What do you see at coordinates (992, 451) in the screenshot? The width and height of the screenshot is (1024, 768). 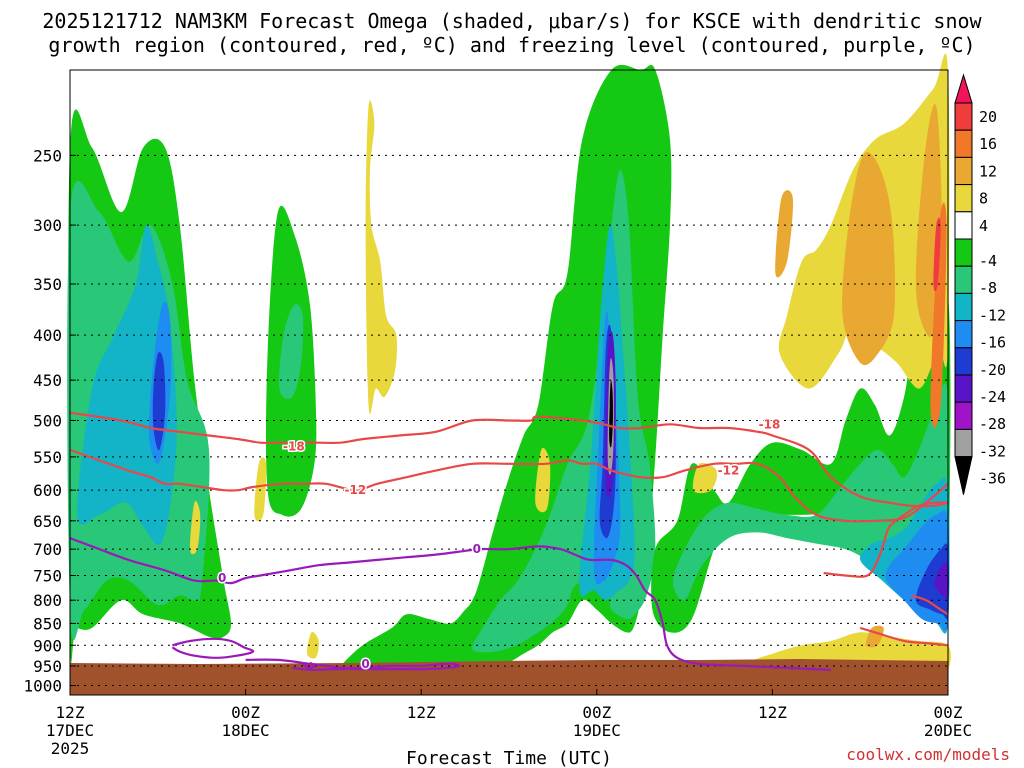 I see `colorbar-tick-label: -32` at bounding box center [992, 451].